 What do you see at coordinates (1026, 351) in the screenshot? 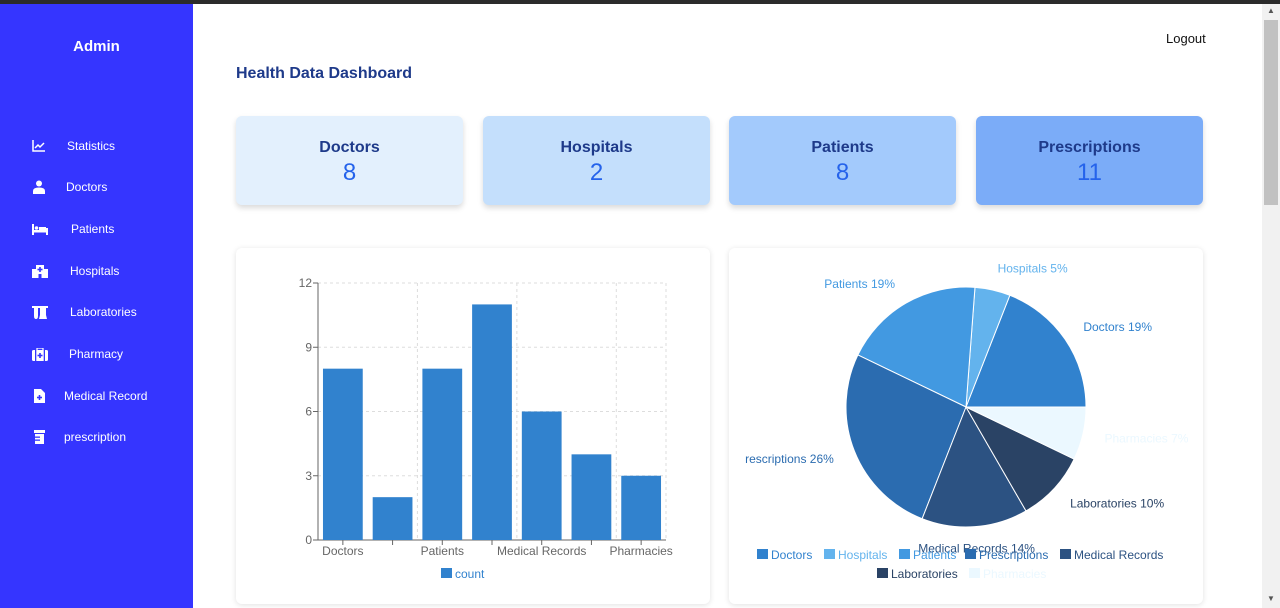
I see `pie-slice-doctors` at bounding box center [1026, 351].